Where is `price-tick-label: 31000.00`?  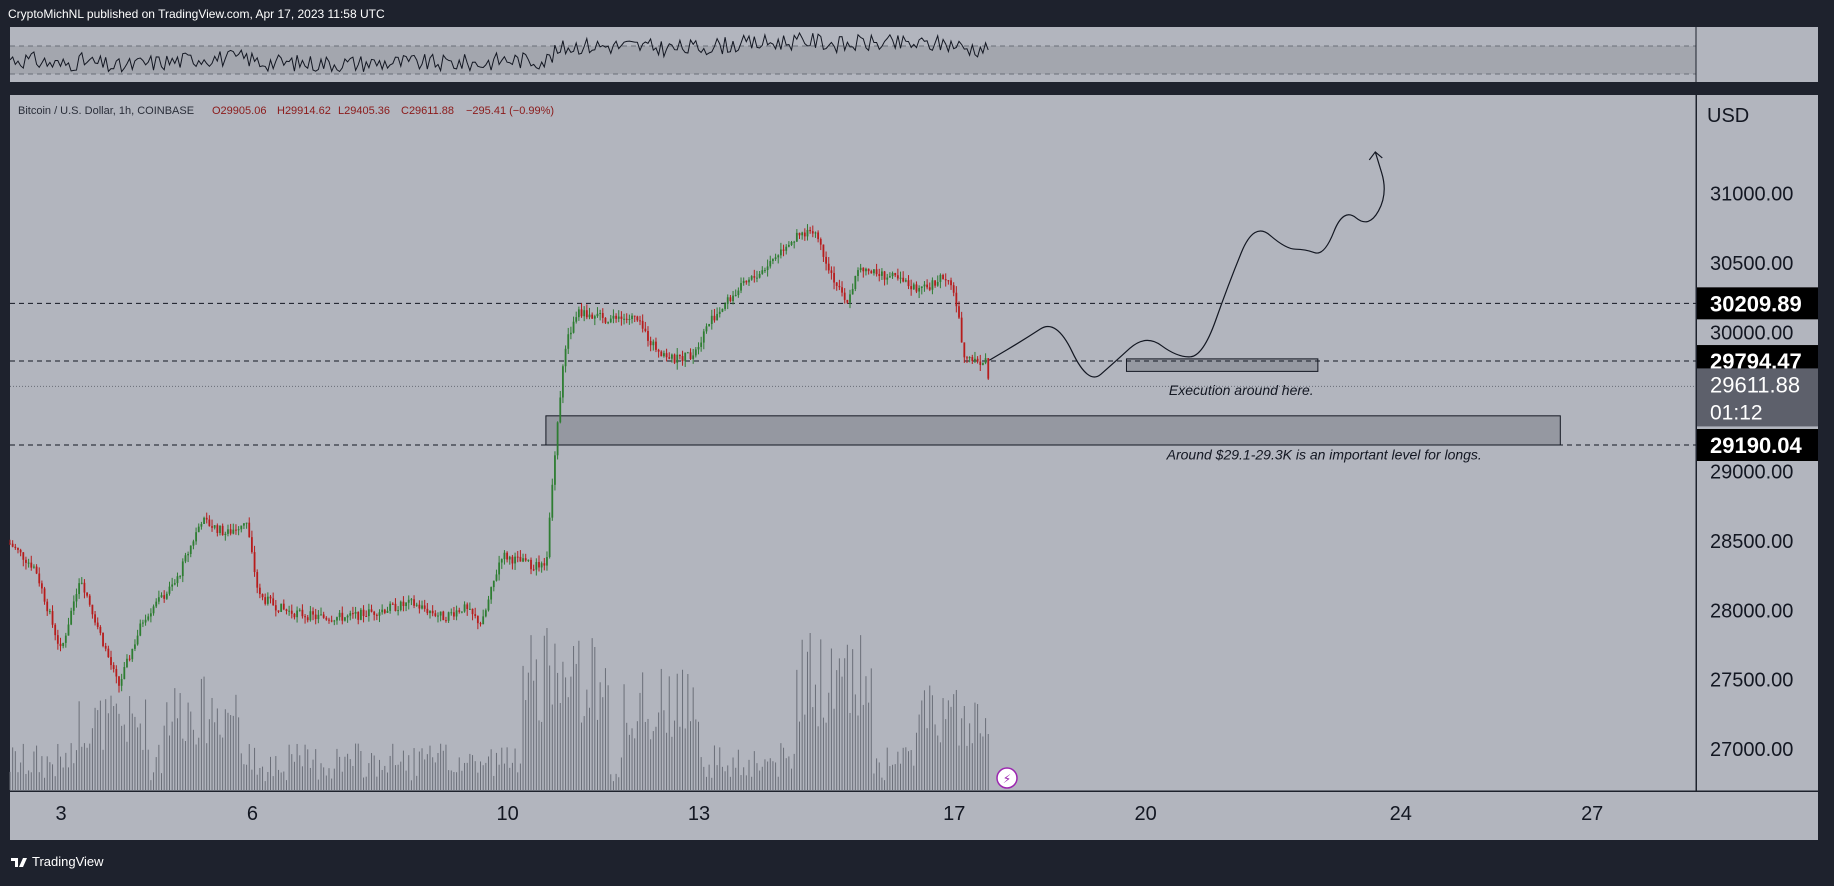
price-tick-label: 31000.00 is located at coordinates (1751, 195).